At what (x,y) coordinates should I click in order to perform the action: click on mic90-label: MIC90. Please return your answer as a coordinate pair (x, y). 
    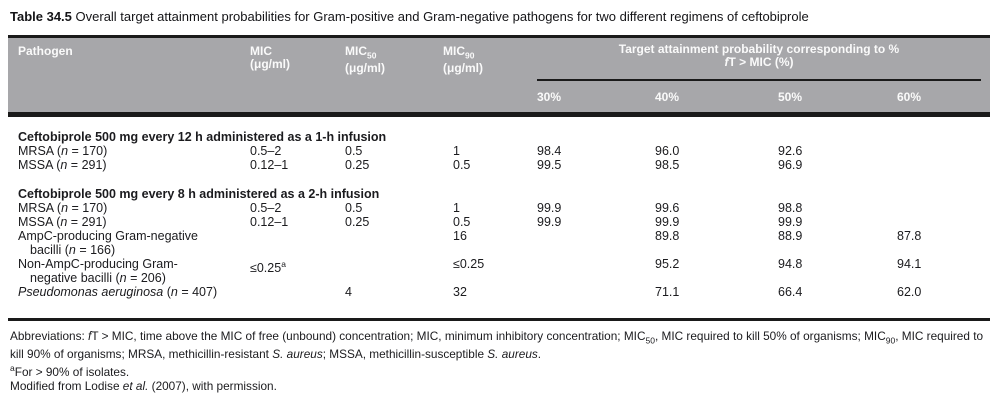
    Looking at the image, I should click on (459, 52).